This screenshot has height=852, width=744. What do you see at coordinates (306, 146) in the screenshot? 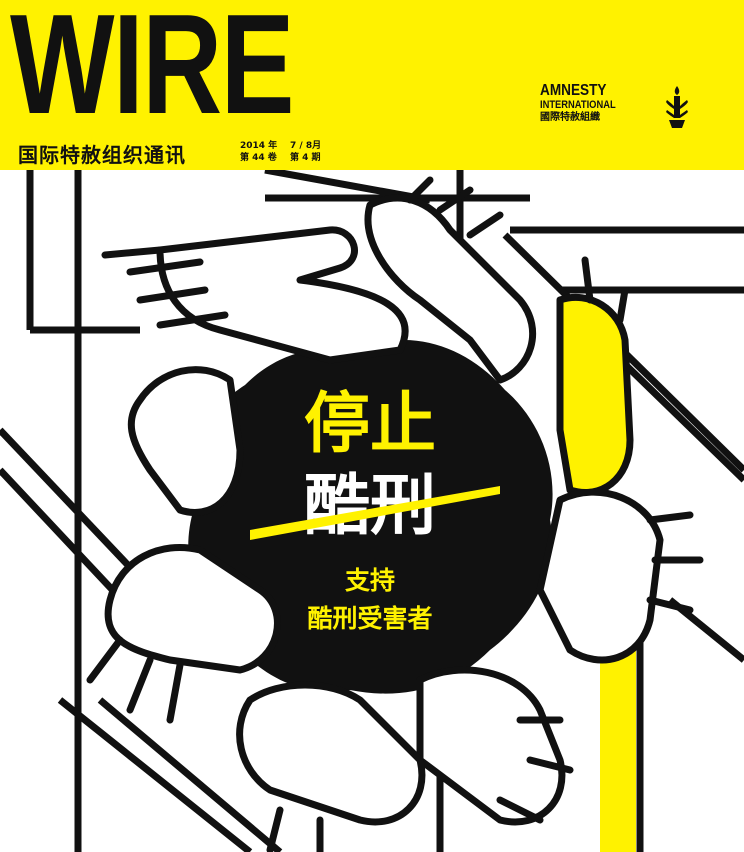
I see `issue-months: 7 / 8月` at bounding box center [306, 146].